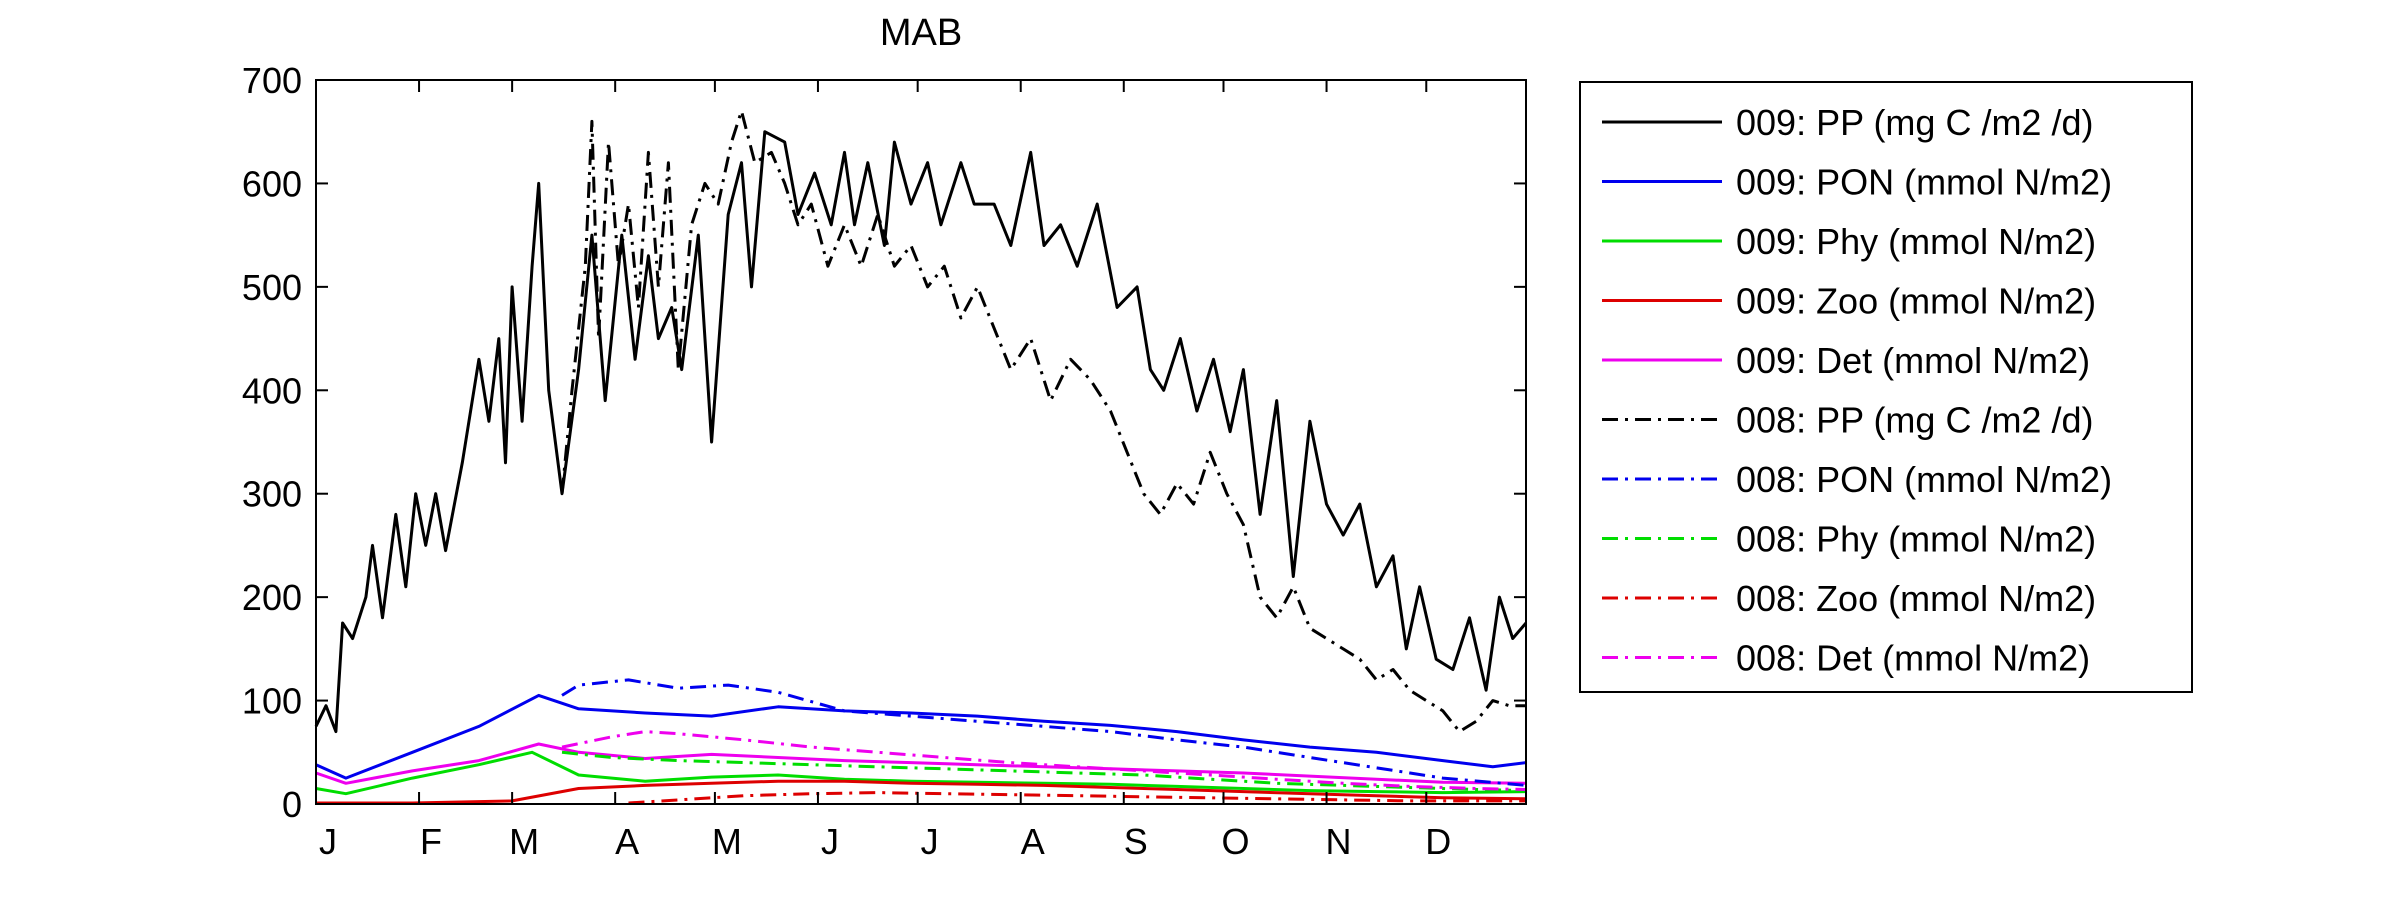 The width and height of the screenshot is (2403, 900). Describe the element at coordinates (272, 390) in the screenshot. I see `y-tick-label-4: 400` at that location.